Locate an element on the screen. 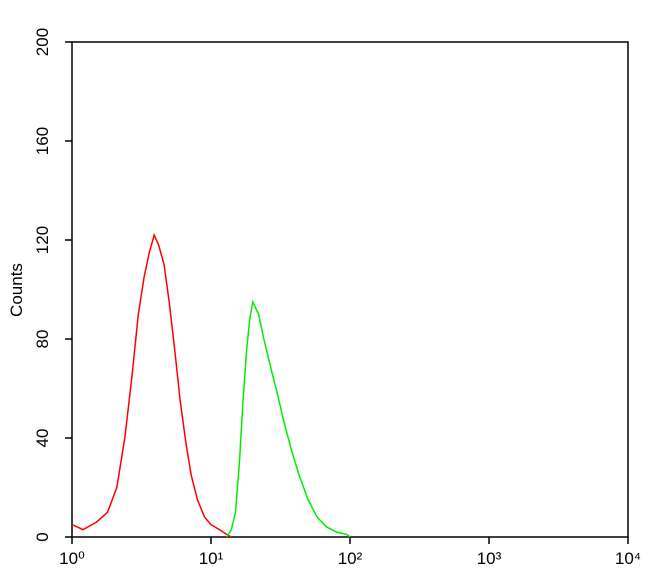 This screenshot has width=650, height=585. y-tick-label: 80 is located at coordinates (42, 339).